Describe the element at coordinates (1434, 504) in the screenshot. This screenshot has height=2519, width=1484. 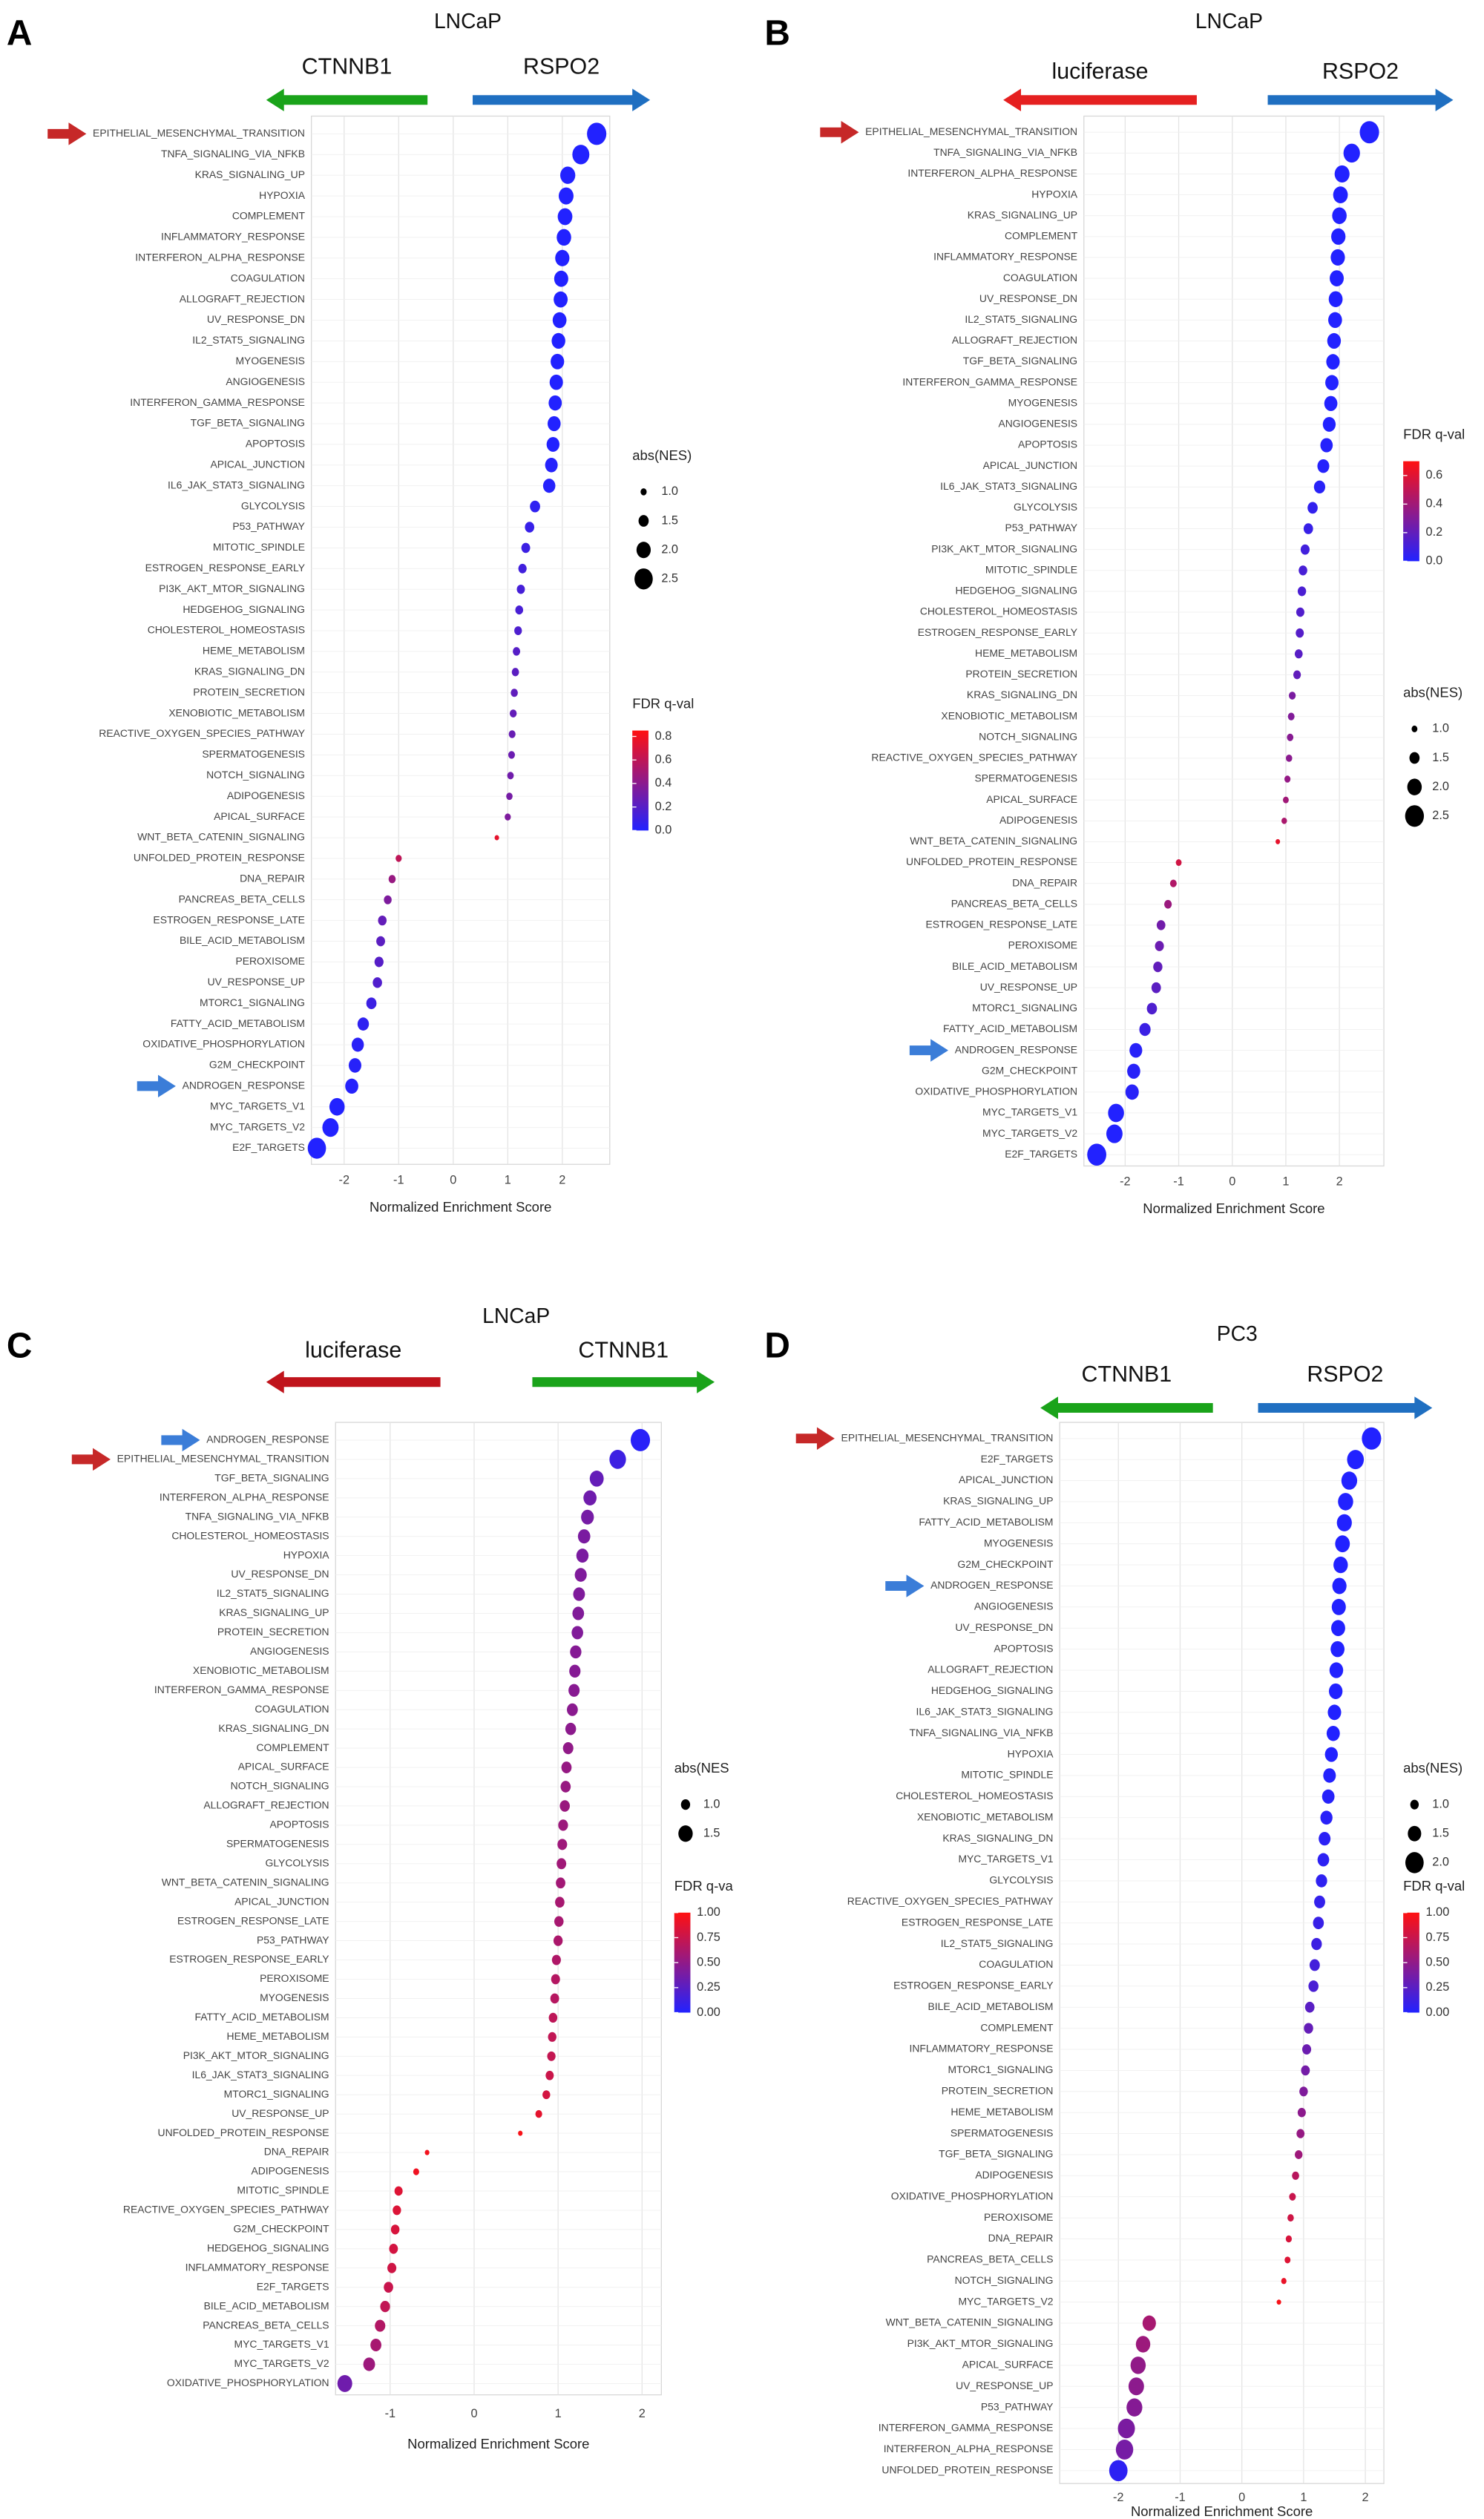
I see `color-legend-label: 0.4` at that location.